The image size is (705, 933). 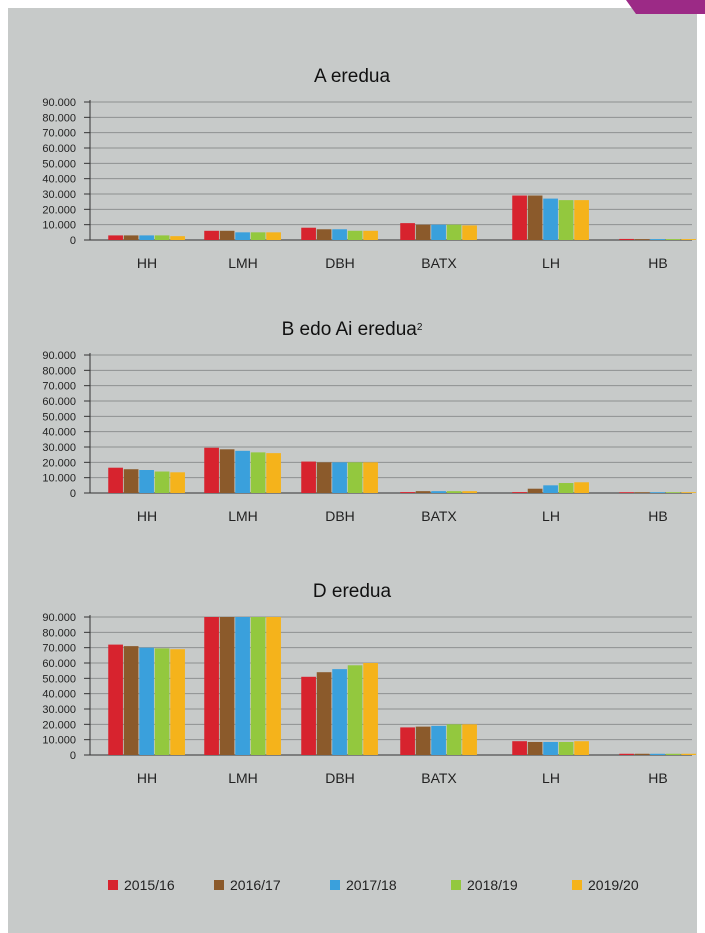 I want to click on y-tick-label: 0, so click(x=73, y=241).